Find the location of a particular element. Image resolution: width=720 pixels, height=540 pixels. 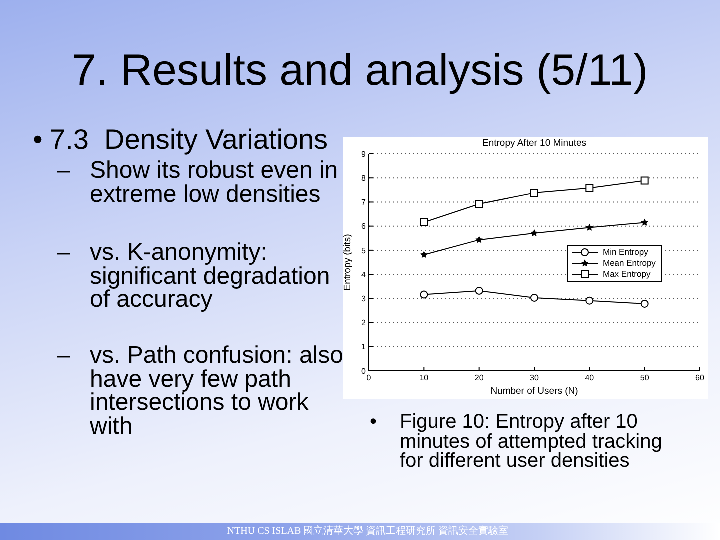

x-tick-label: 20 is located at coordinates (479, 378).